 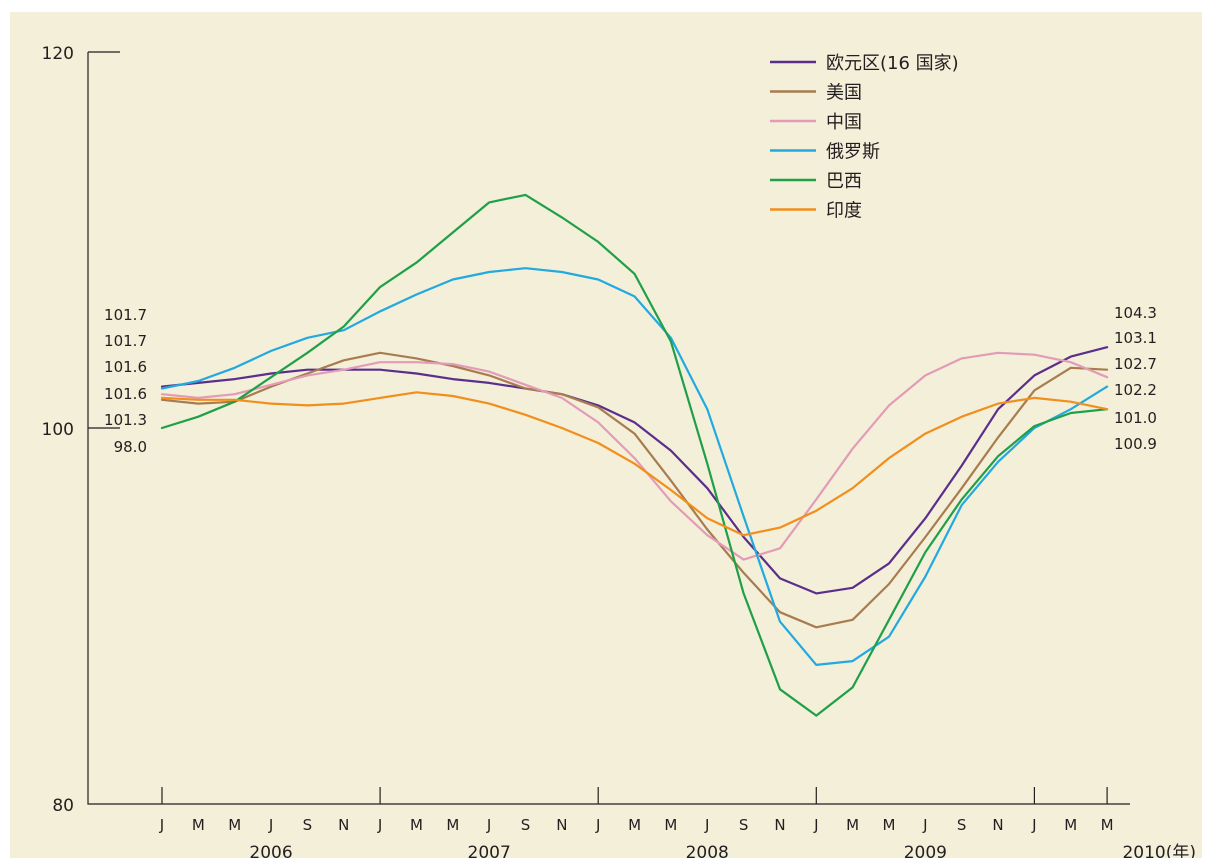 I want to click on x-year-label: 2006, so click(x=270, y=850).